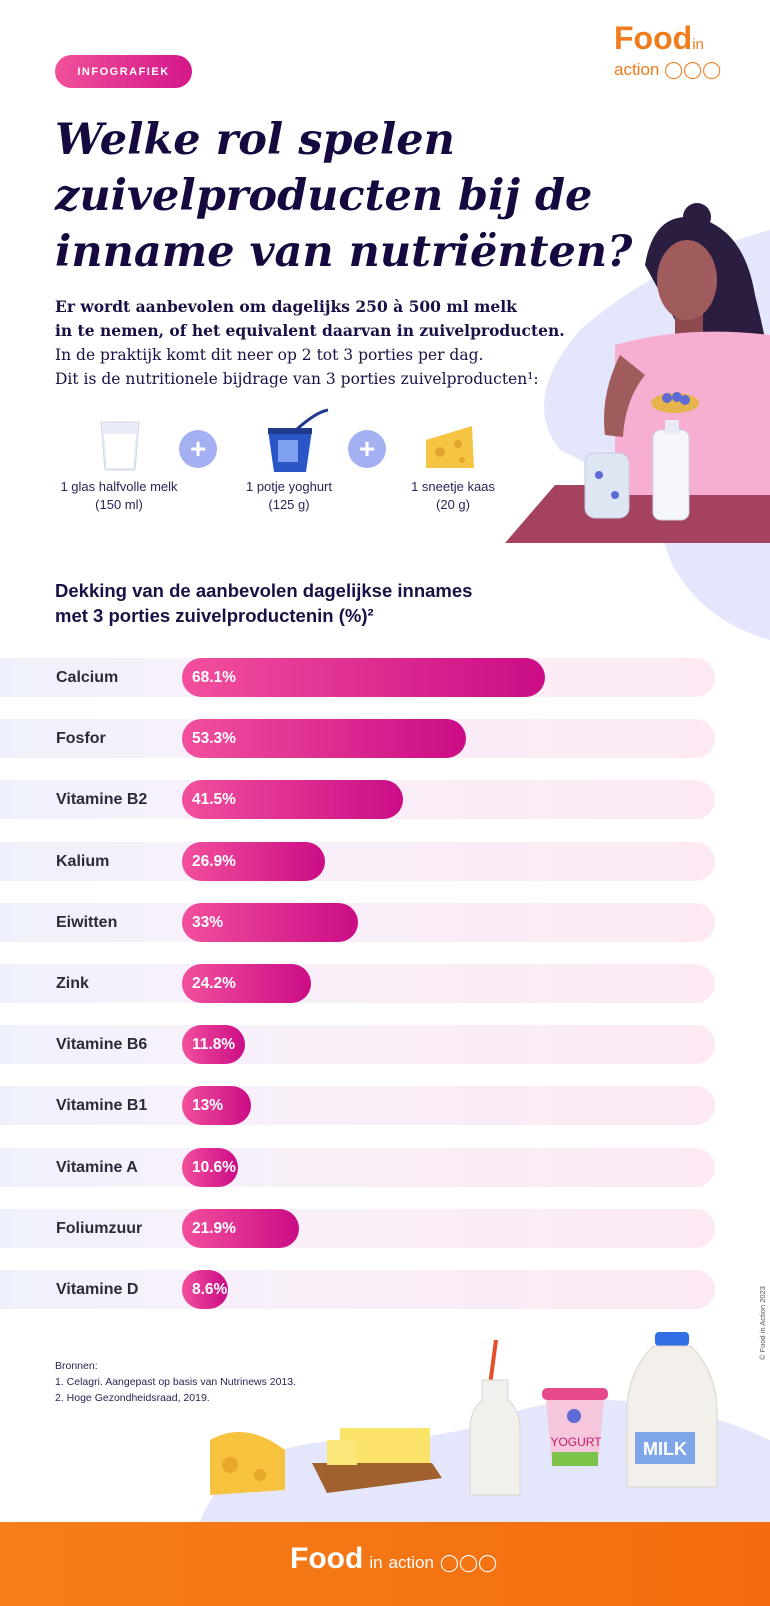 The image size is (770, 1606). I want to click on bar-category-label: Vitamine D, so click(97, 1289).